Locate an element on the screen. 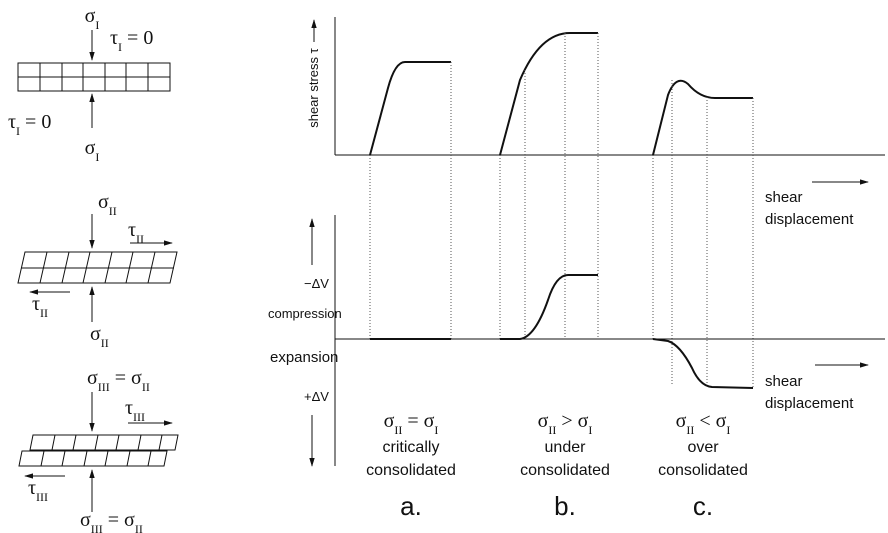 This screenshot has width=888, height=533. specimen-bottom is located at coordinates (93, 458).